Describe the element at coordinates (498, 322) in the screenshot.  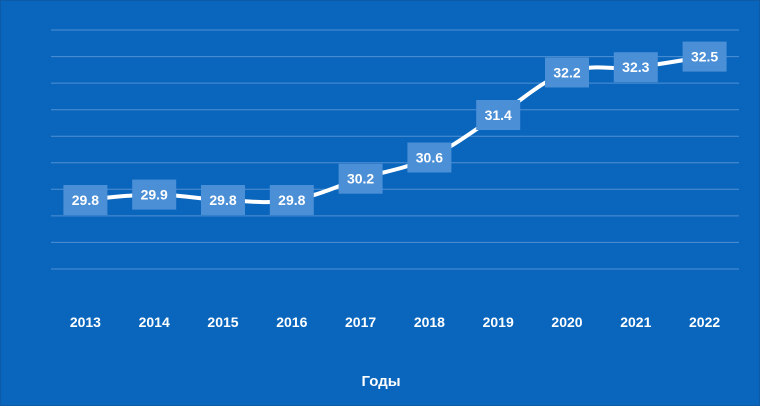
I see `x-tick-label: 2019` at that location.